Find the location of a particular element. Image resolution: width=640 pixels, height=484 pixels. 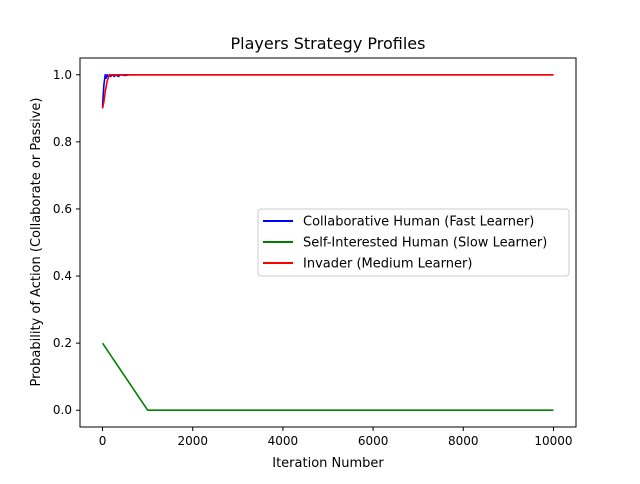

y-tick-label: 0.2 is located at coordinates (62, 343).